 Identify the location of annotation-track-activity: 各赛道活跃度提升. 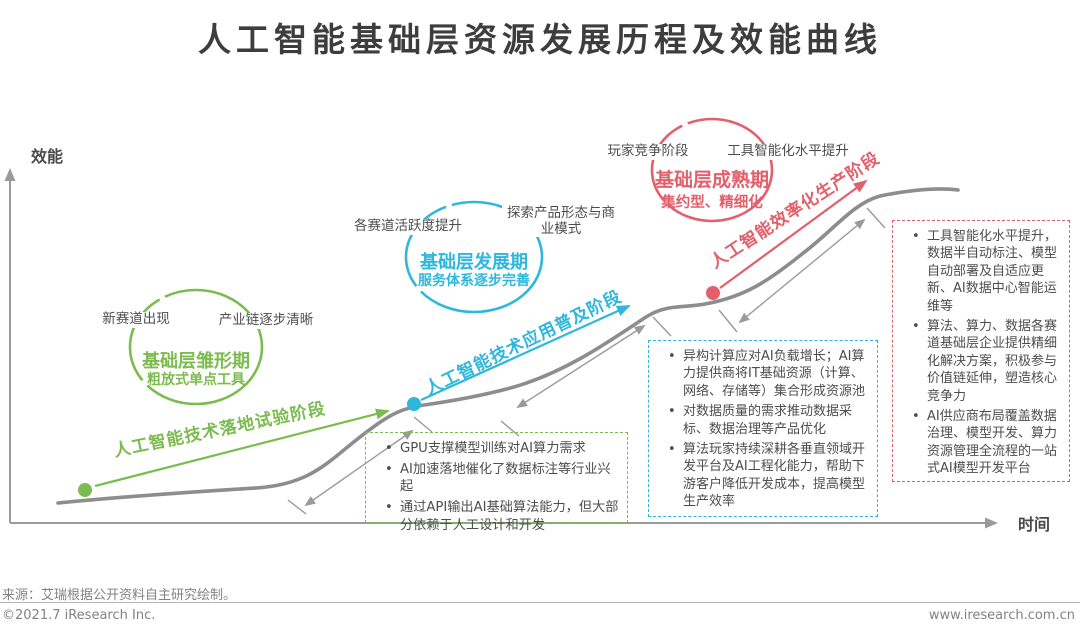
(408, 226).